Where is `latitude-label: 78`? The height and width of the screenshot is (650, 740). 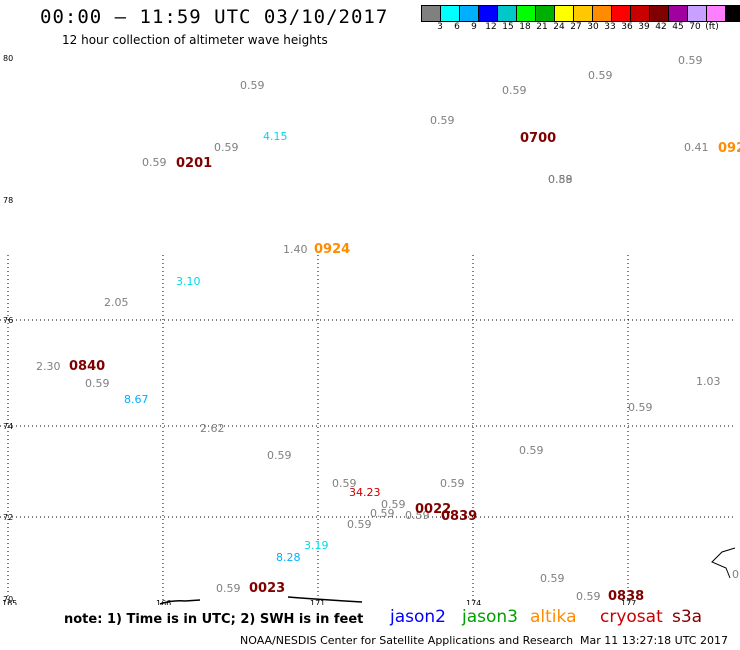 latitude-label: 78 is located at coordinates (8, 200).